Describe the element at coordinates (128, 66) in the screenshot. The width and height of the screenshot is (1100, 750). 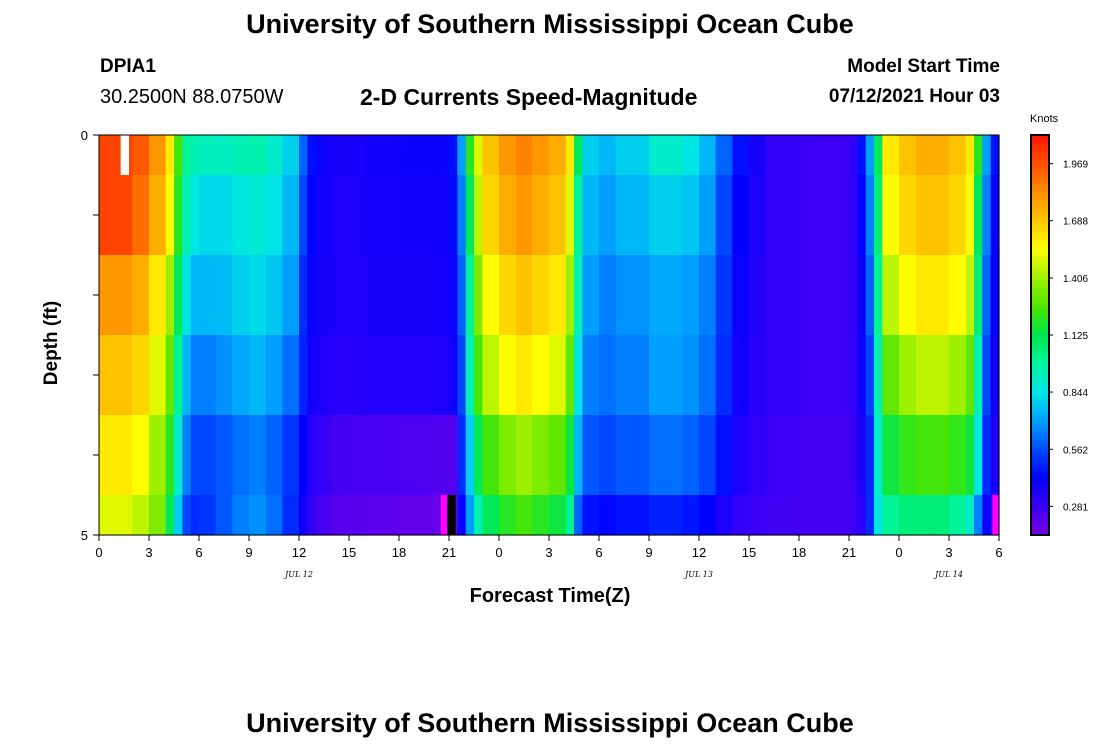
I see `station-id: DPIA1` at that location.